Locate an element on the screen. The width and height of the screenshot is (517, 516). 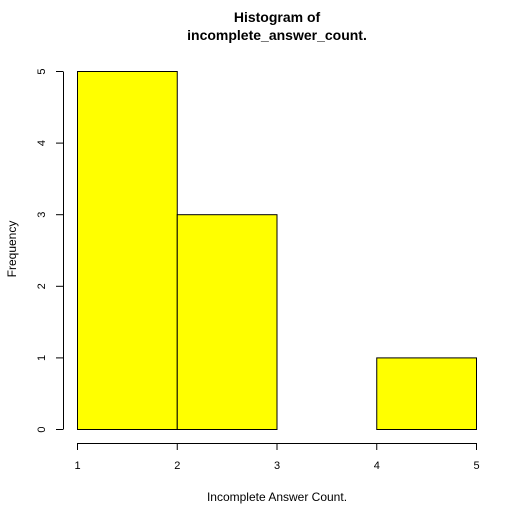
y-axis-label: Frequency is located at coordinates (12, 249).